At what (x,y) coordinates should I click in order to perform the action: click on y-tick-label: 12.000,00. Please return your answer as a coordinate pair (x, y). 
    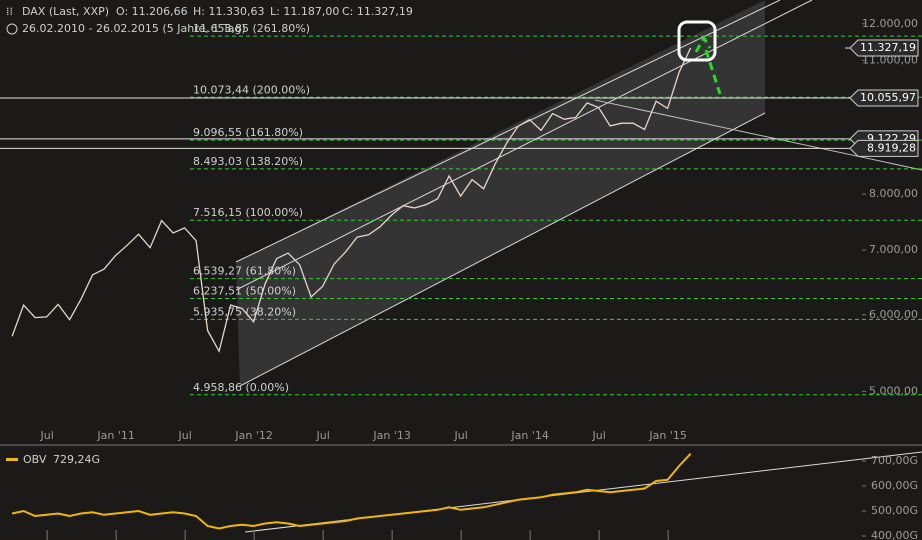
    Looking at the image, I should click on (890, 23).